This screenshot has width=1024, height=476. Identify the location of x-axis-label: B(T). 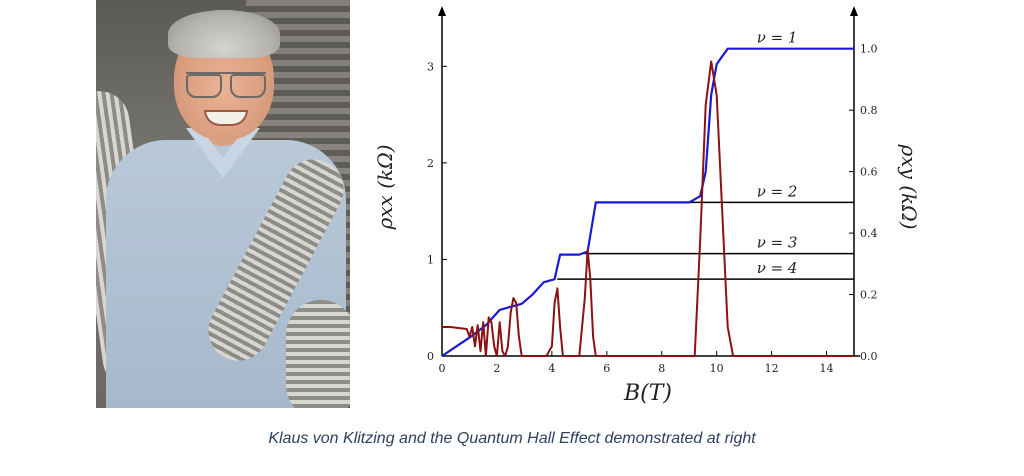
(647, 393).